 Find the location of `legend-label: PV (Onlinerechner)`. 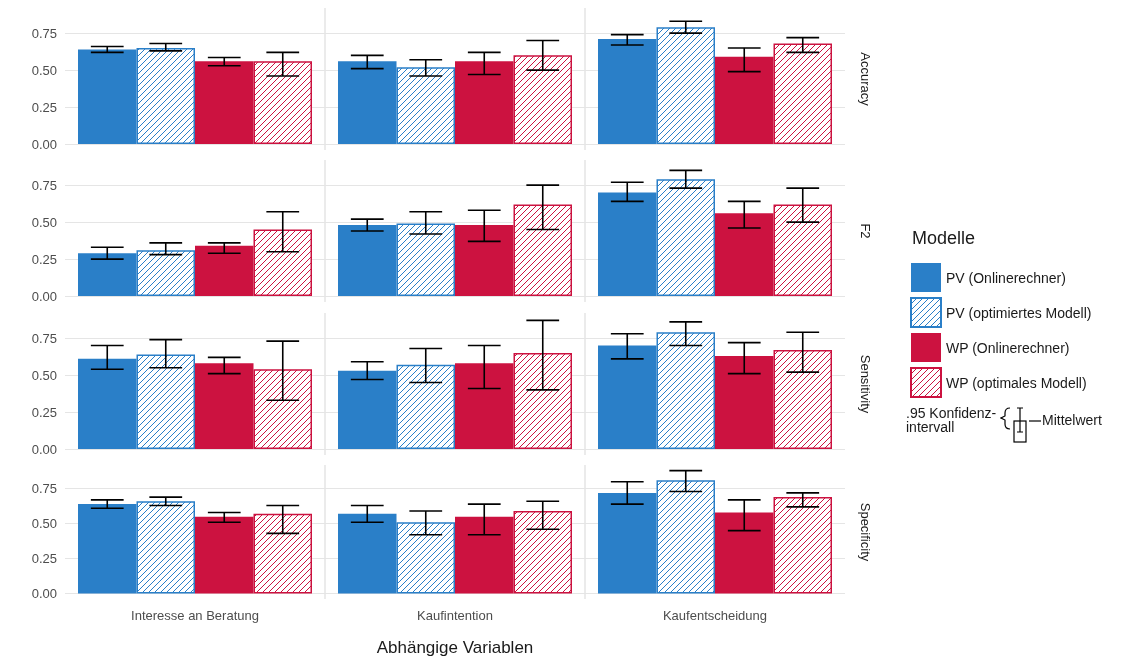

legend-label: PV (Onlinerechner) is located at coordinates (1006, 277).